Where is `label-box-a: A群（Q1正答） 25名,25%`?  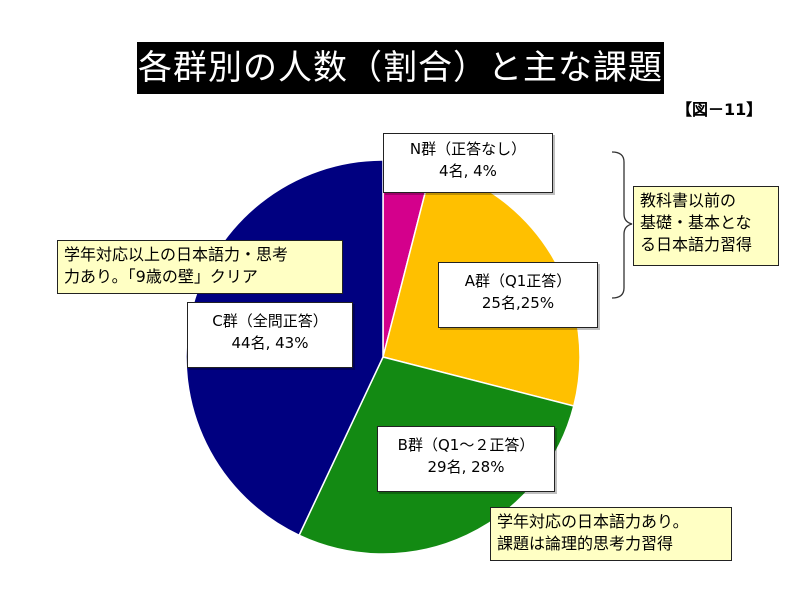 label-box-a: A群（Q1正答） 25名,25% is located at coordinates (518, 295).